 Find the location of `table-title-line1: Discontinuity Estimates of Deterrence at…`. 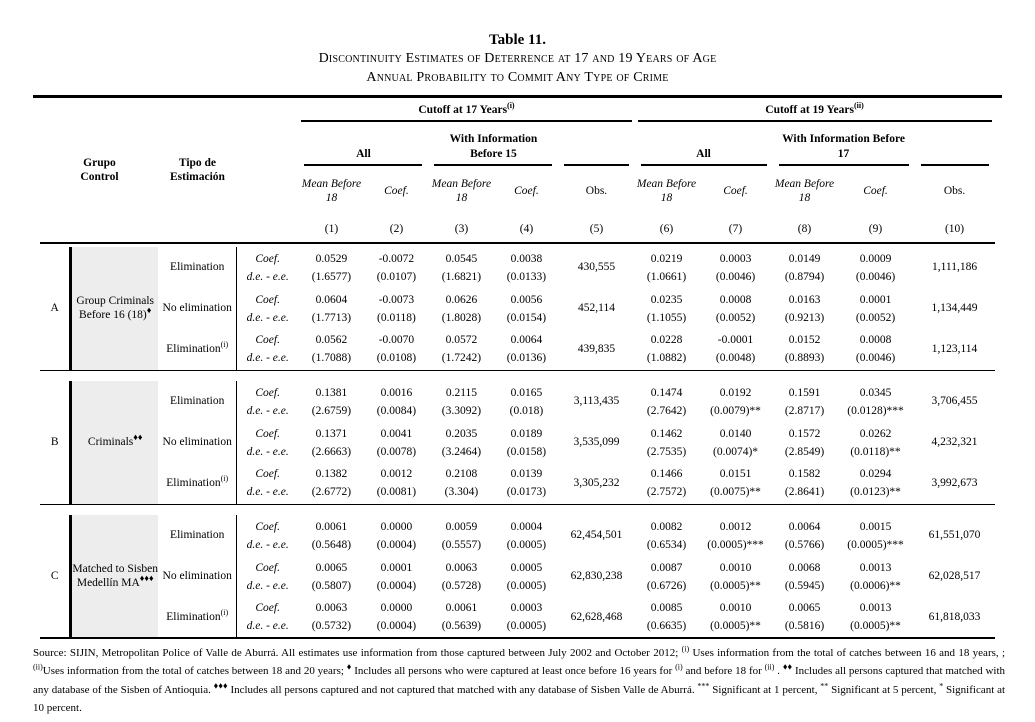

table-title-line1: Discontinuity Estimates of Deterrence at… is located at coordinates (517, 59).